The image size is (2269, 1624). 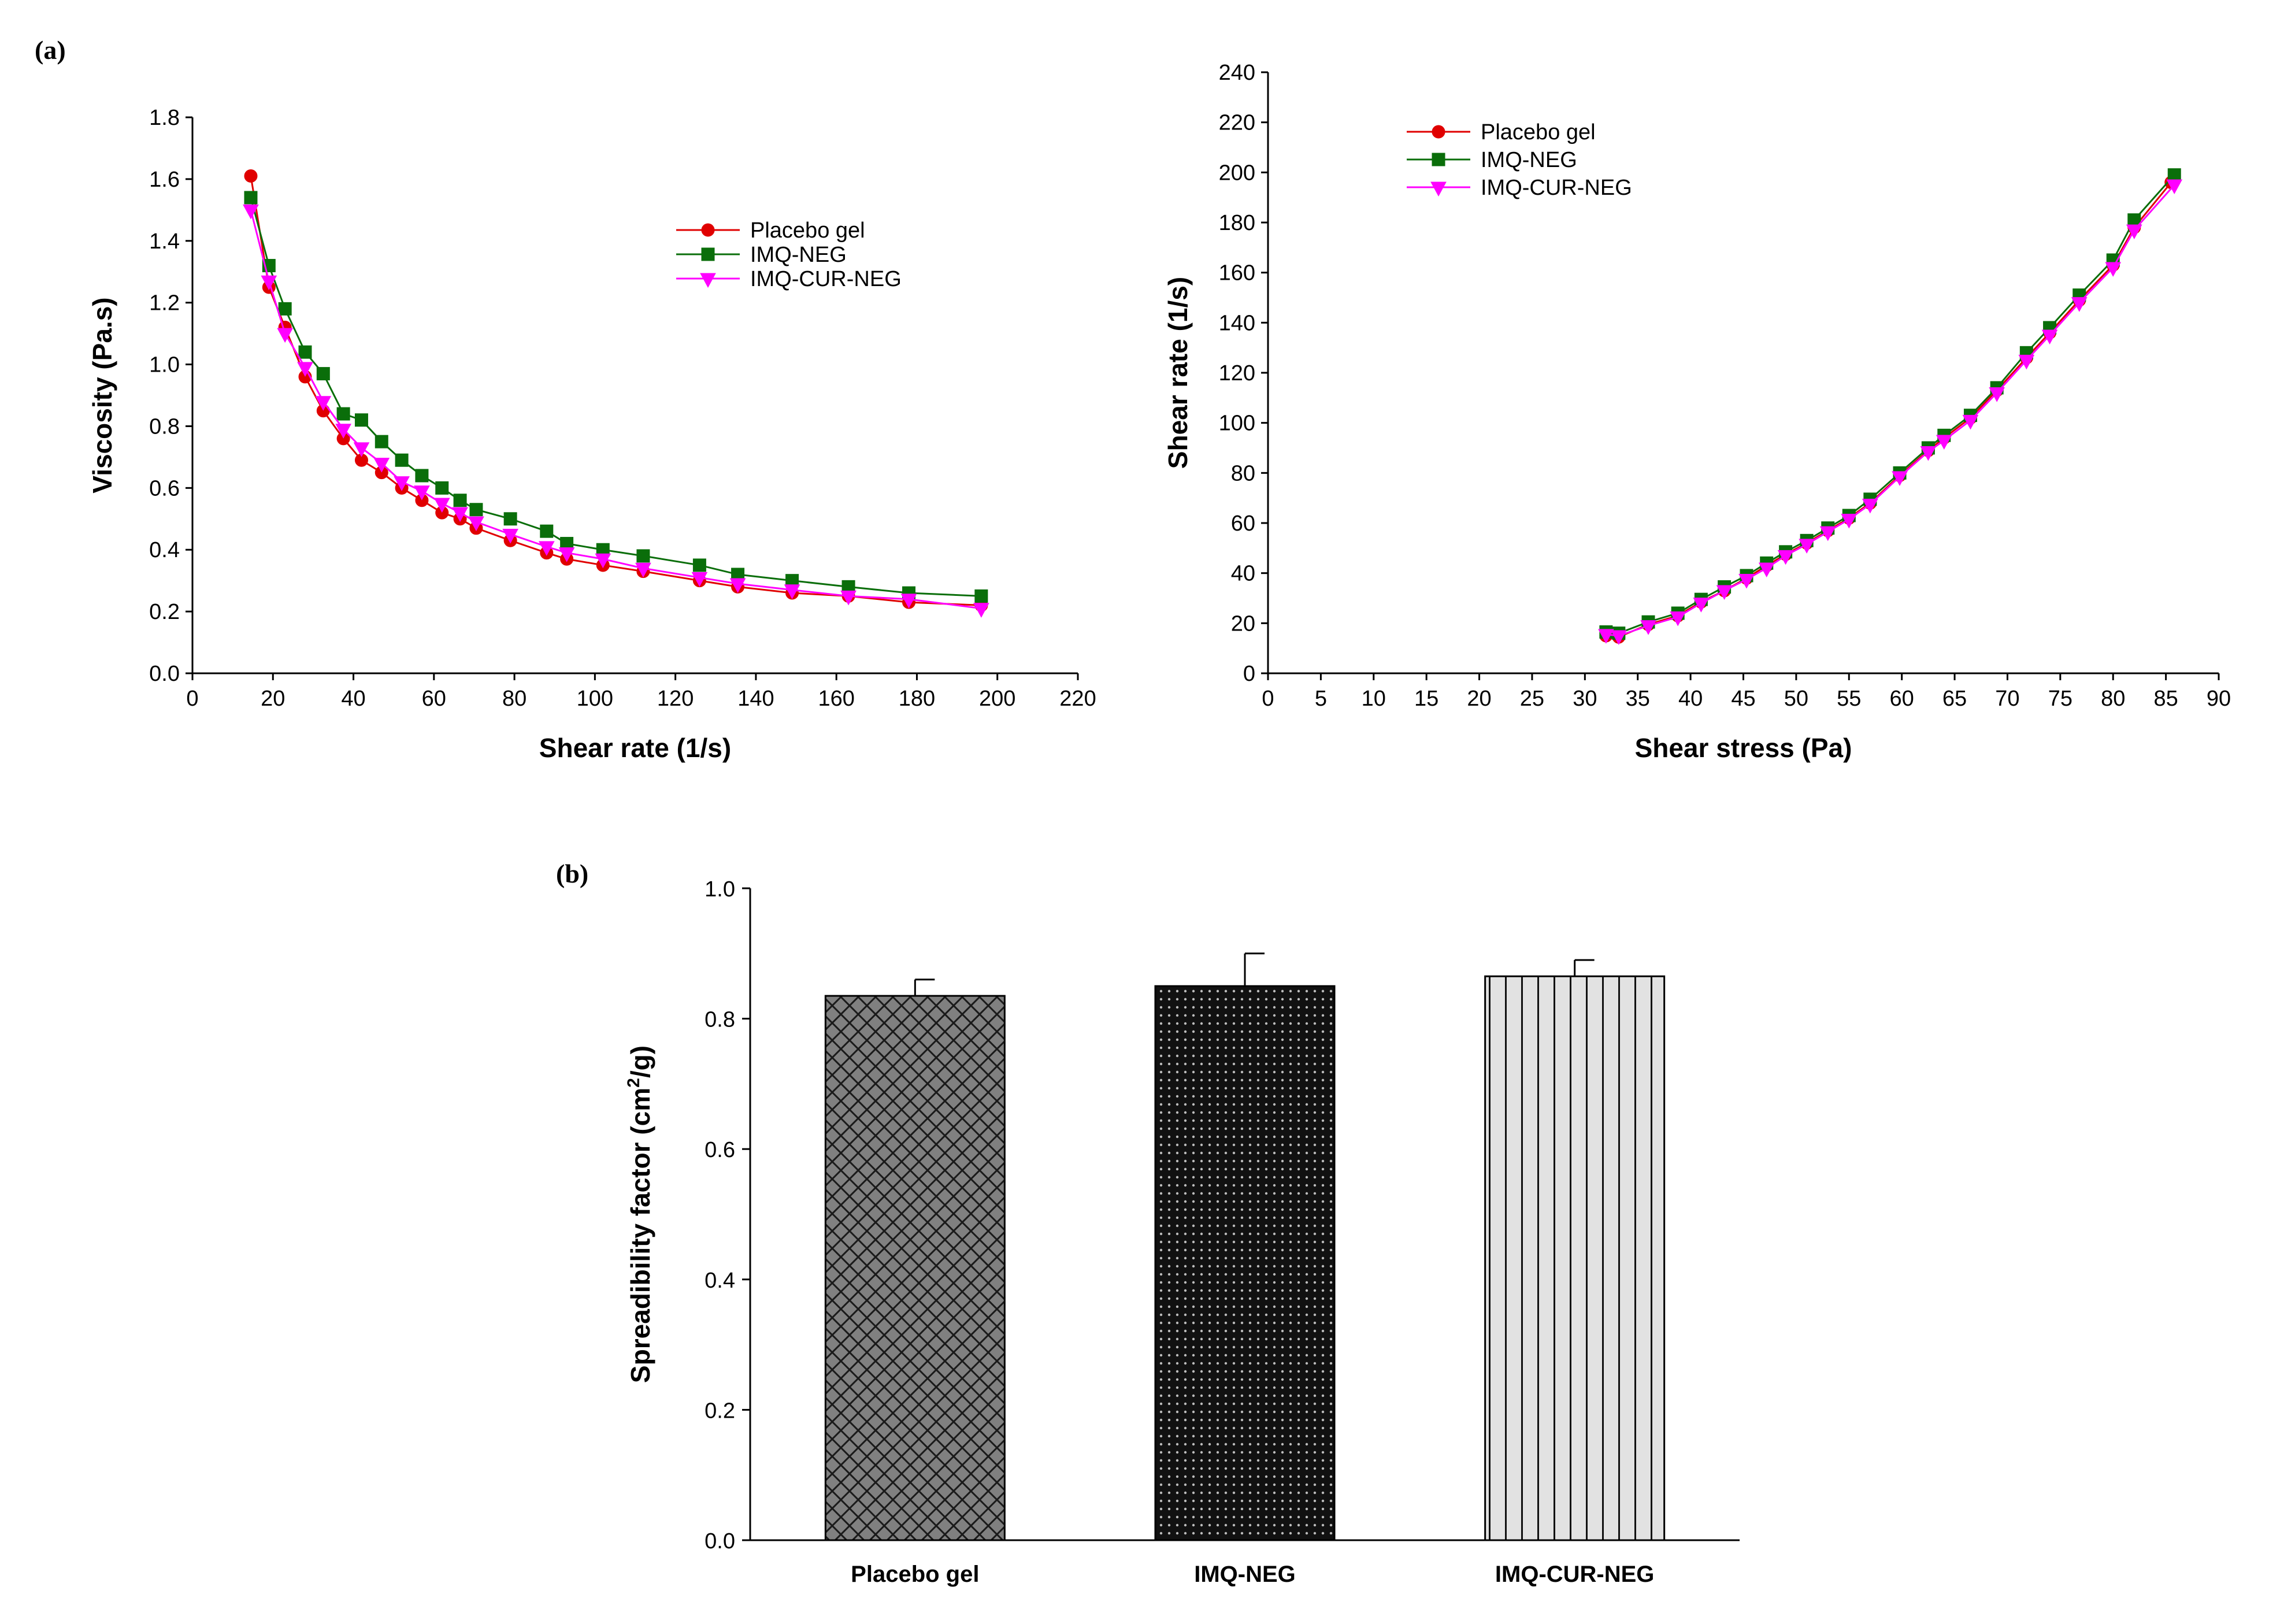 I want to click on y-axis-label-superscript: 2, so click(x=633, y=1083).